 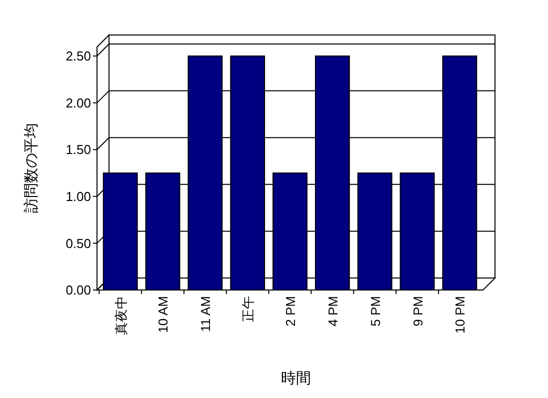 I want to click on x-tick-label: 正午, so click(x=248, y=309).